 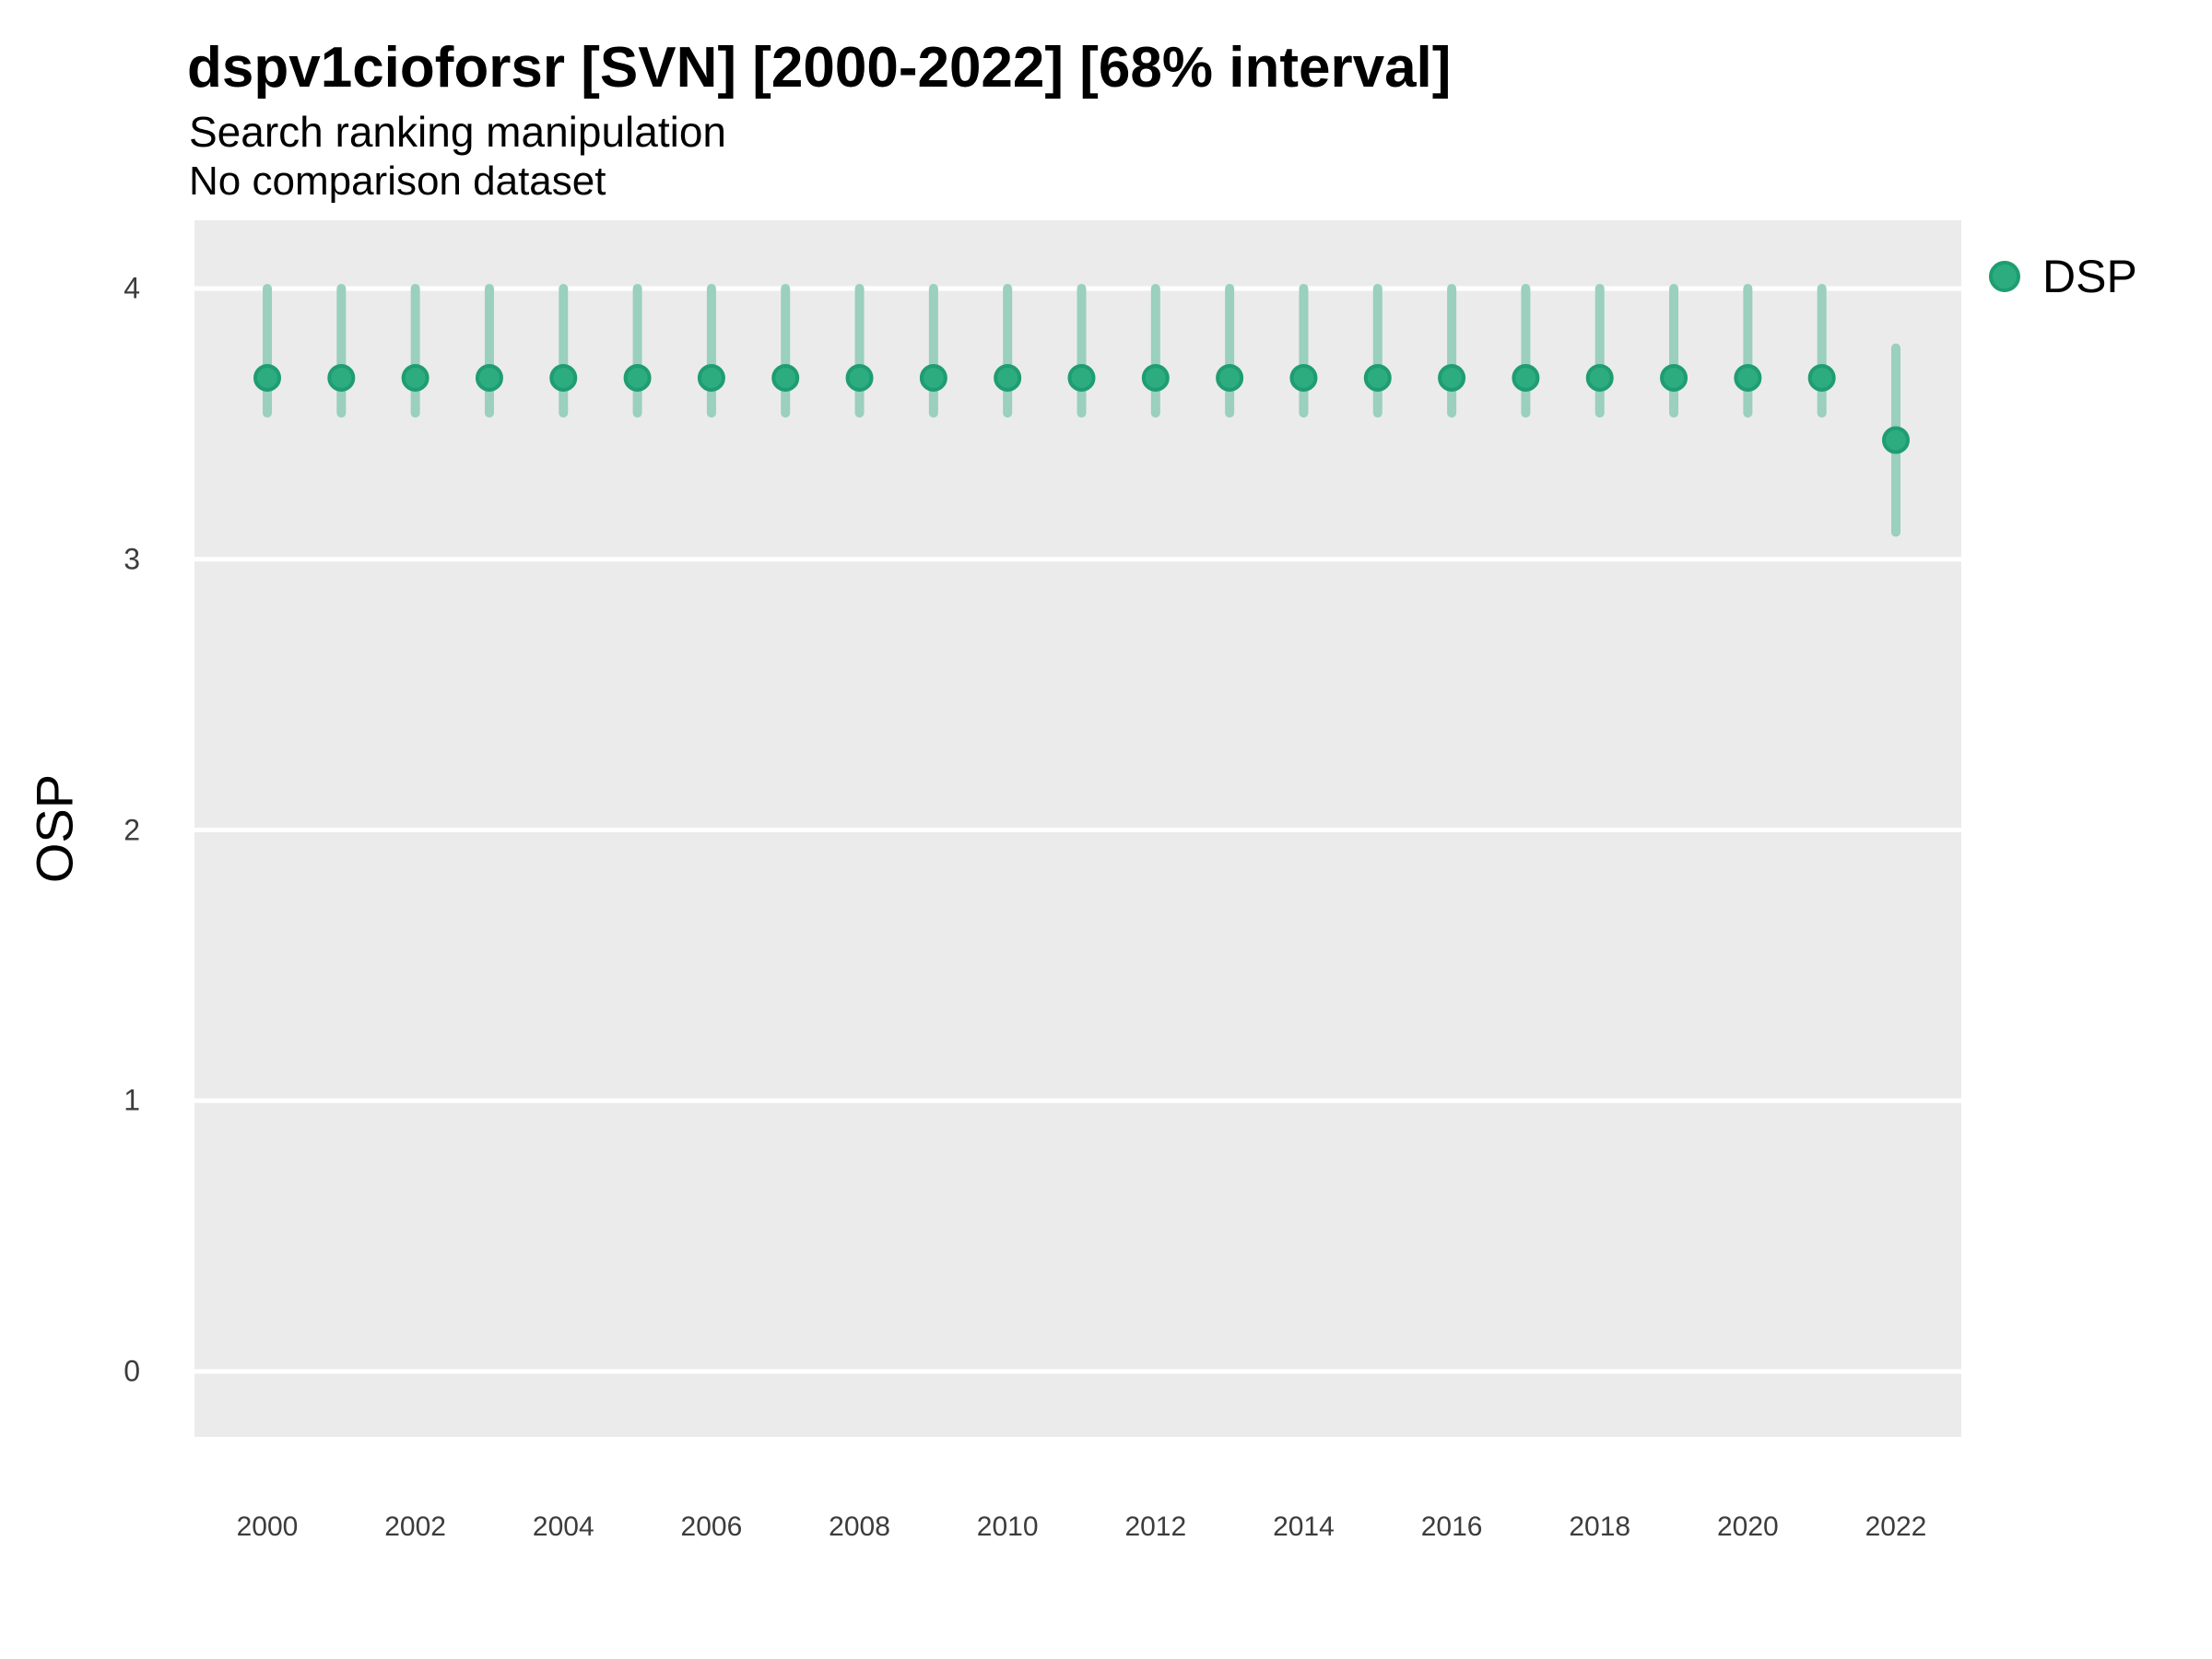 I want to click on x-tick-label-2018: 2018, so click(x=1600, y=1527).